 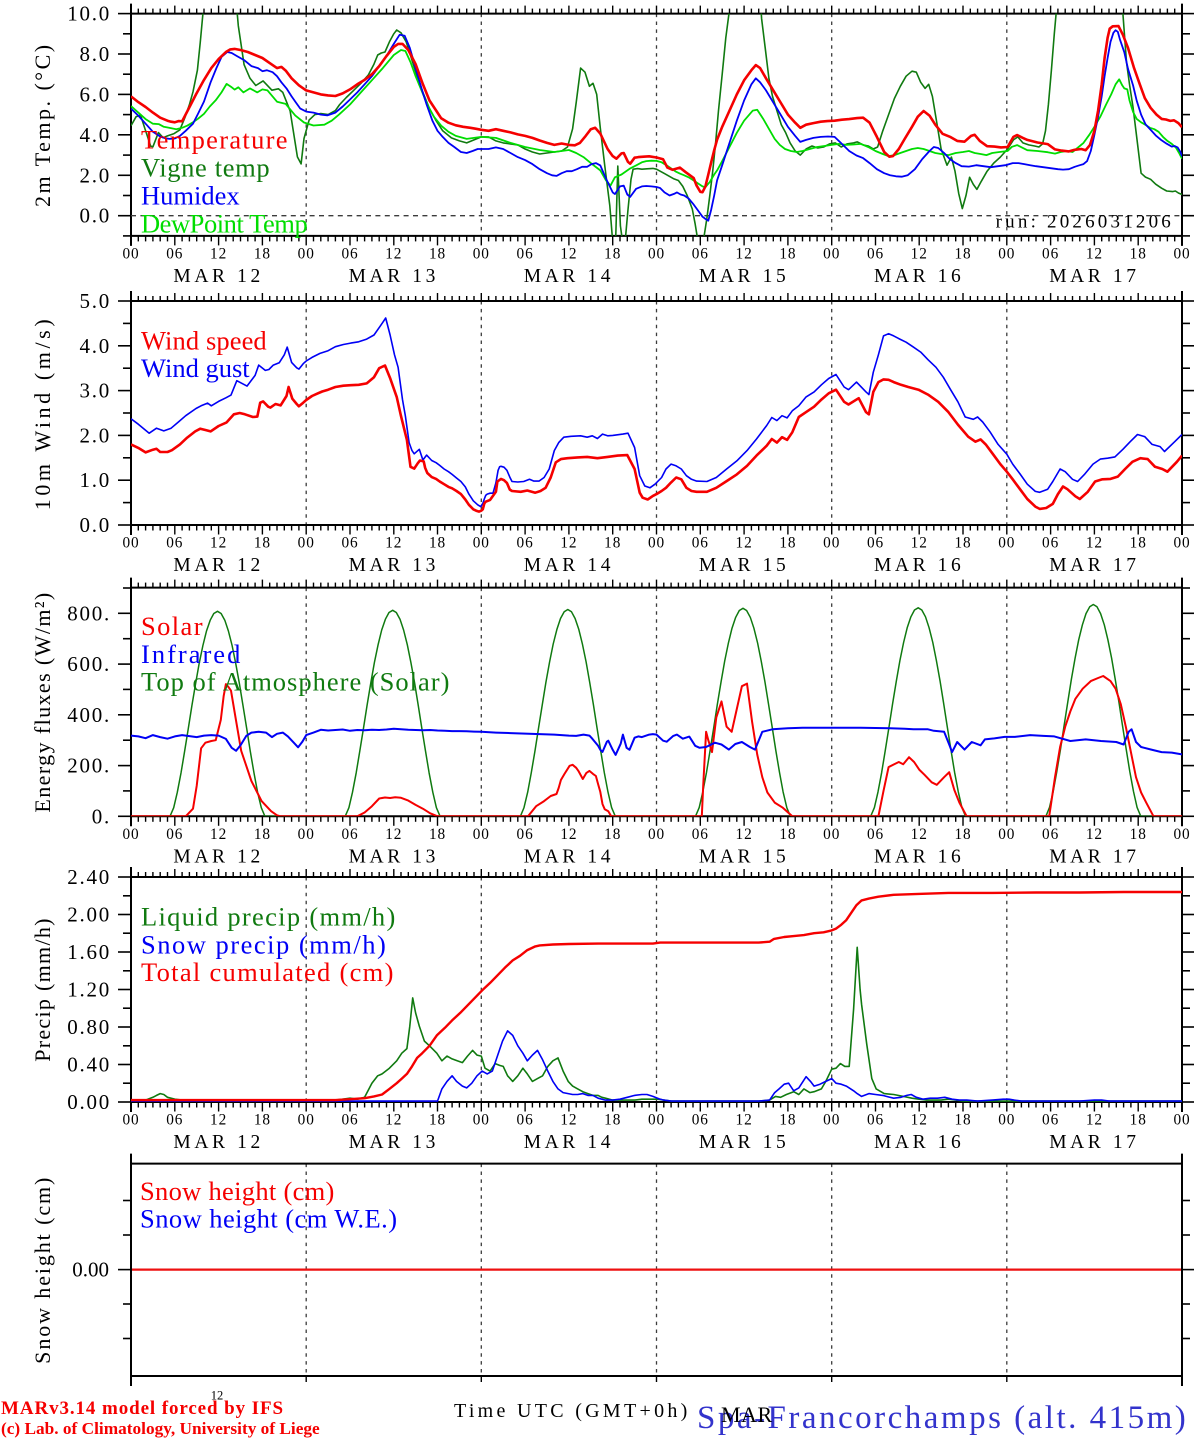 I want to click on svg-text: Snow height (cm), so click(x=237, y=1191).